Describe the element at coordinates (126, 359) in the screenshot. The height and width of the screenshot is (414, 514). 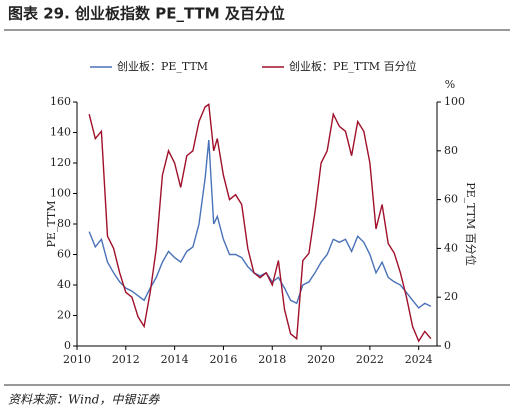
I see `x-tick-label: 2012` at that location.